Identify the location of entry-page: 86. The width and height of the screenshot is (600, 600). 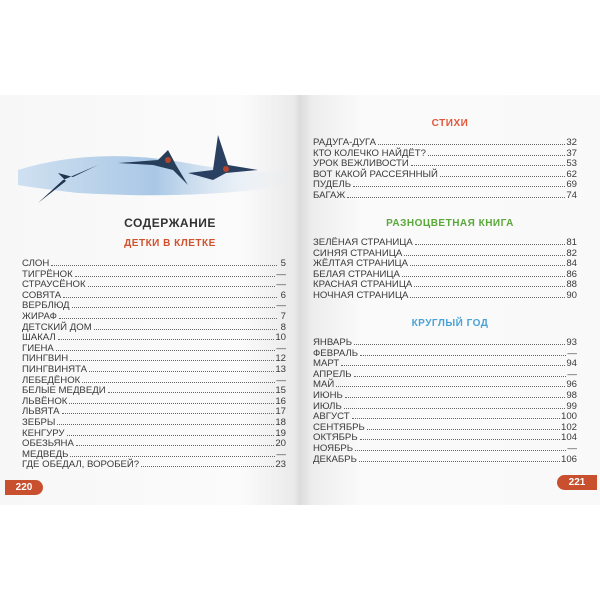
(571, 274).